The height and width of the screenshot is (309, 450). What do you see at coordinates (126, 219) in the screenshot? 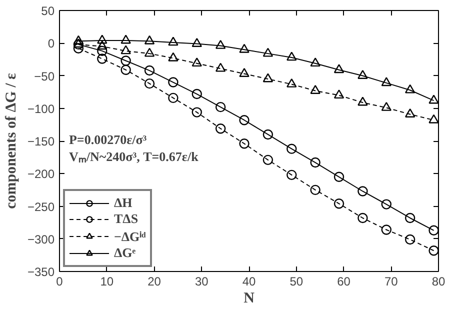
I see `legend-label: TΔS` at bounding box center [126, 219].